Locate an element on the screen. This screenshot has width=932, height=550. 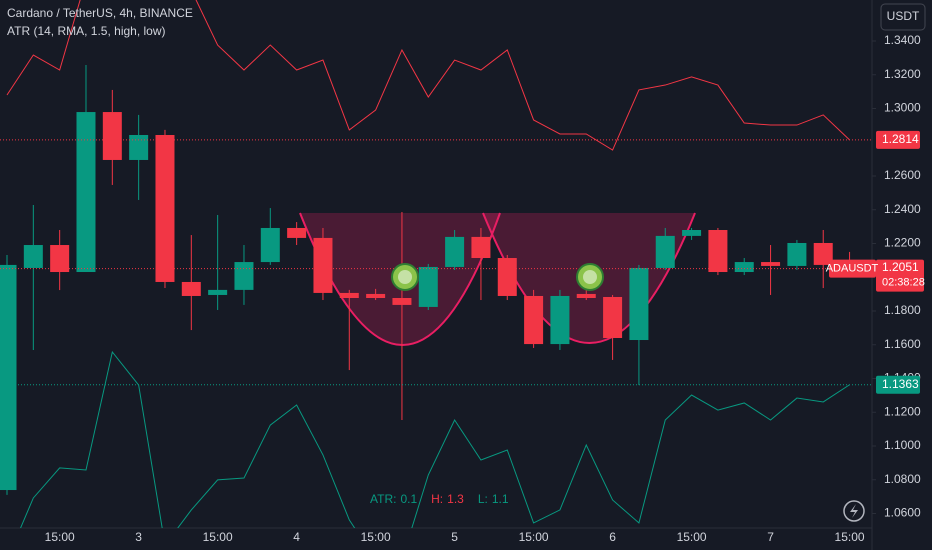
x-tick-label: 4 is located at coordinates (296, 537).